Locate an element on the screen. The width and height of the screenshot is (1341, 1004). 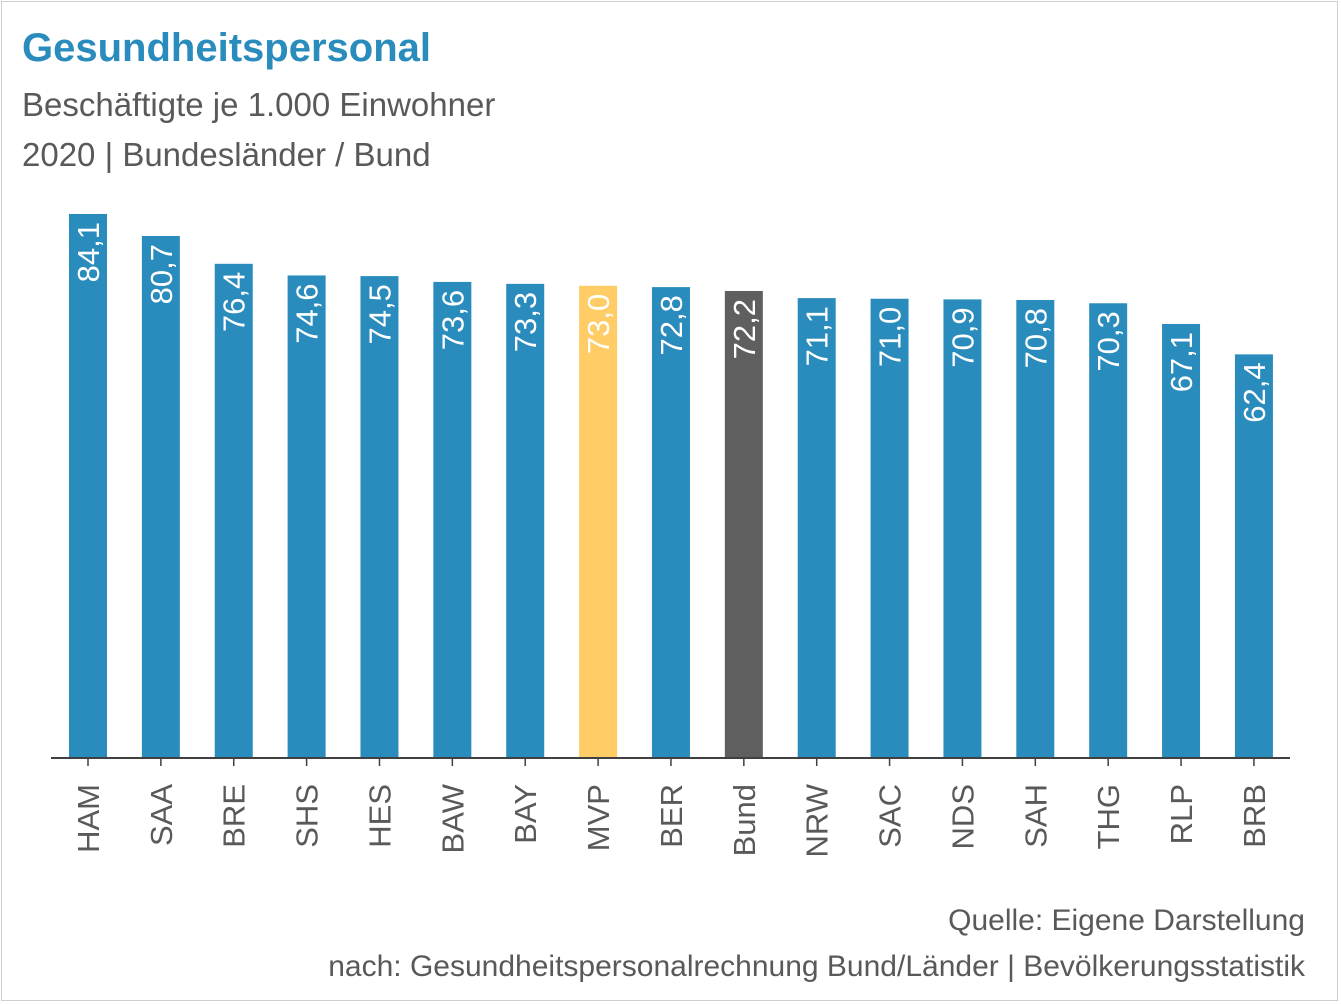
bar-shs is located at coordinates (306, 516).